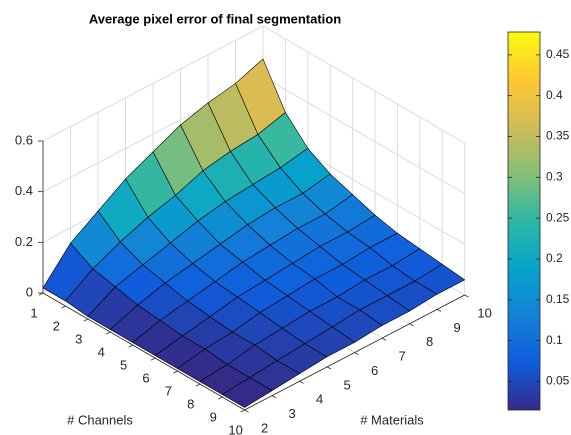 The width and height of the screenshot is (571, 435). What do you see at coordinates (78, 338) in the screenshot?
I see `y-tick-label: 3` at bounding box center [78, 338].